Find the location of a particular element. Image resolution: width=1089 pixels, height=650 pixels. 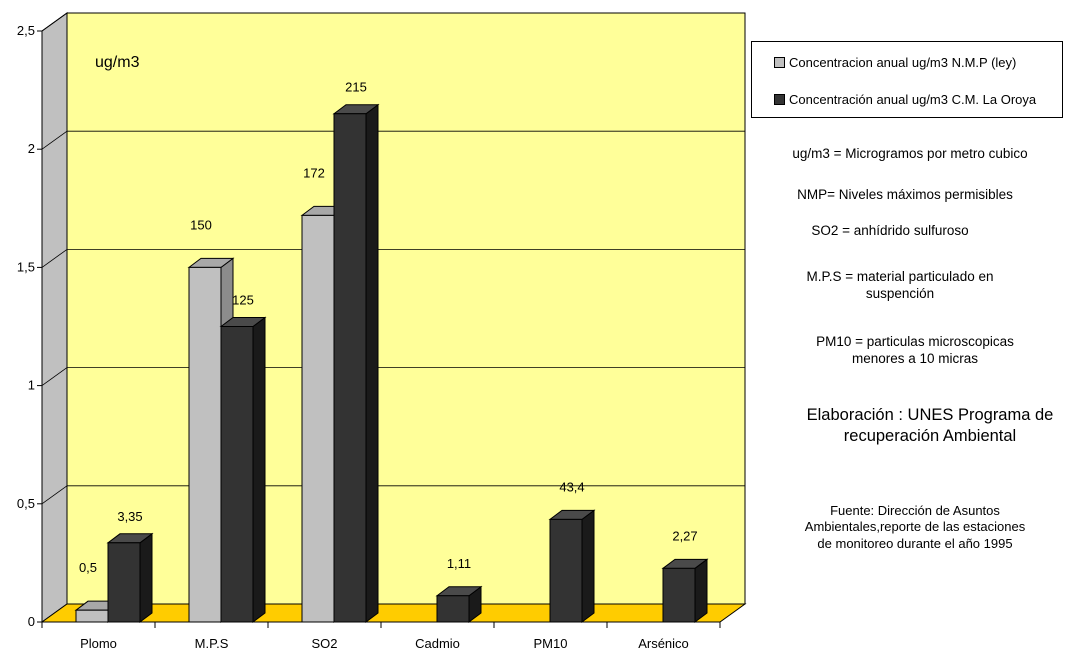

x-tick-label: Cadmio is located at coordinates (437, 643).